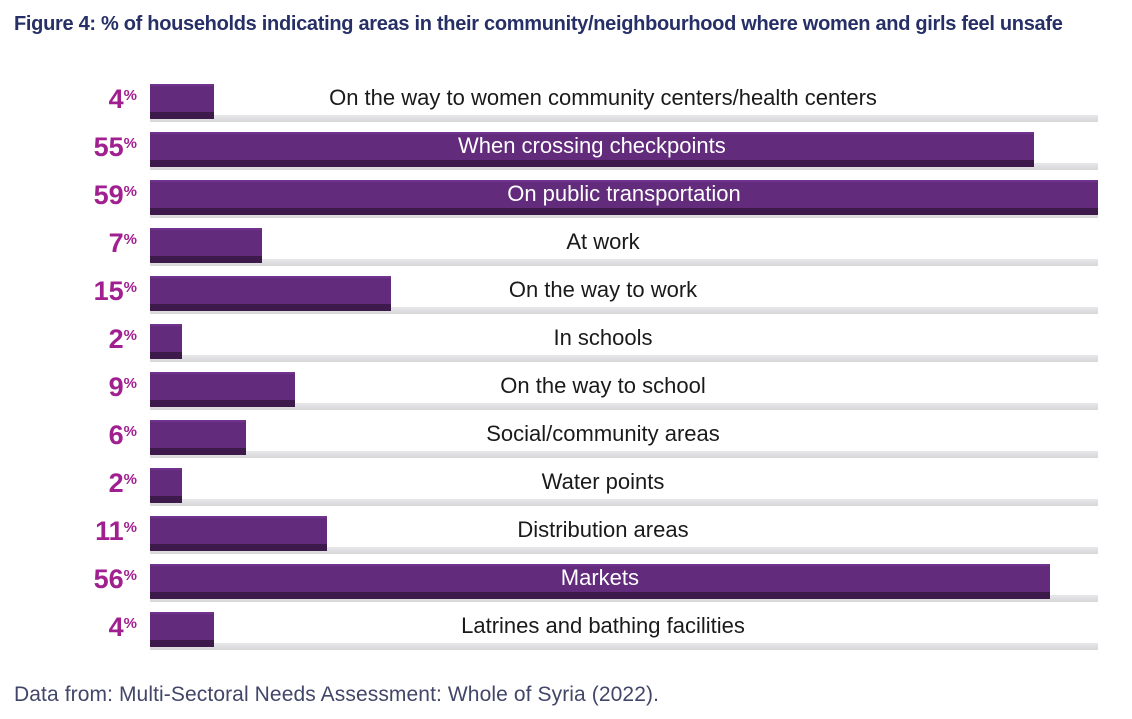 The height and width of the screenshot is (719, 1132). Describe the element at coordinates (75, 535) in the screenshot. I see `value-label: 11%` at that location.